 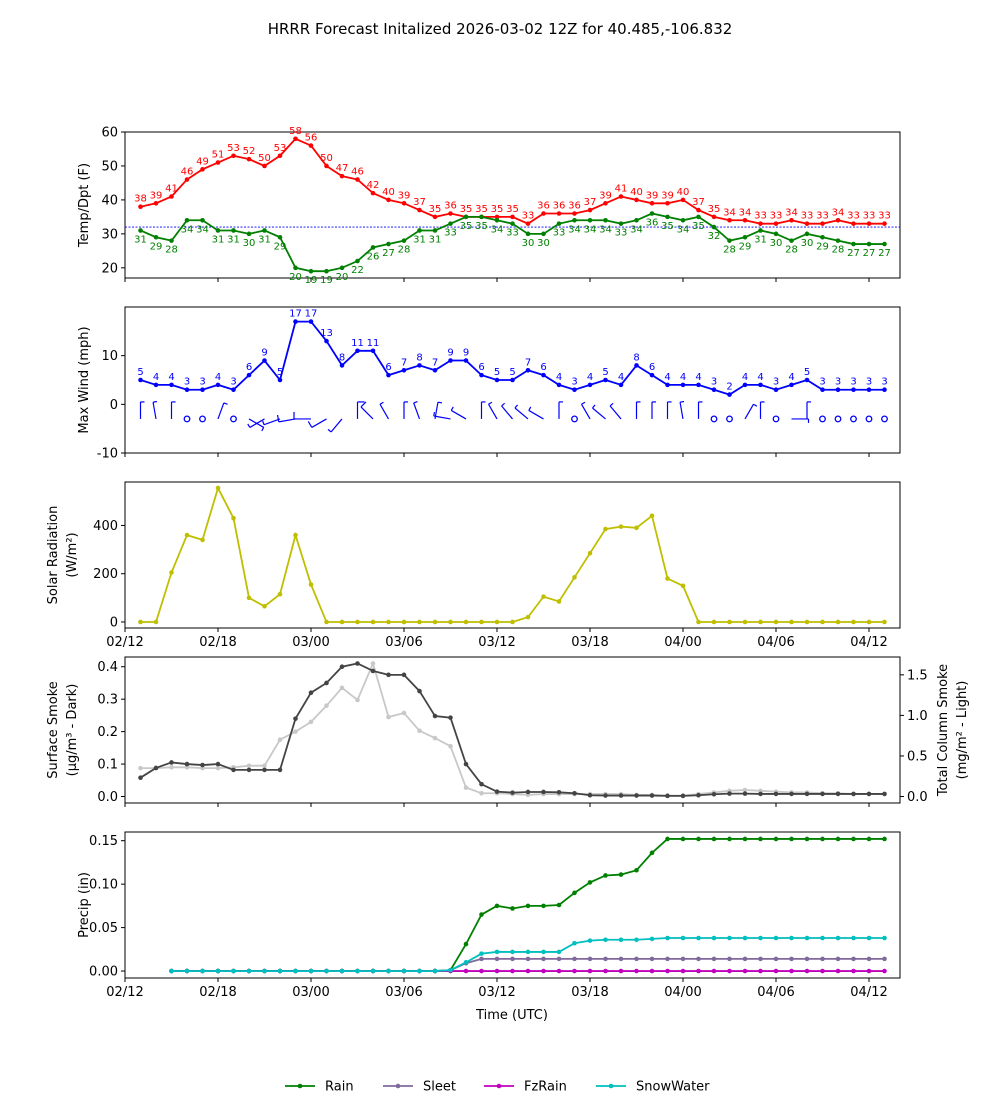 I want to click on legend-swatch-marker, so click(x=499, y=1086).